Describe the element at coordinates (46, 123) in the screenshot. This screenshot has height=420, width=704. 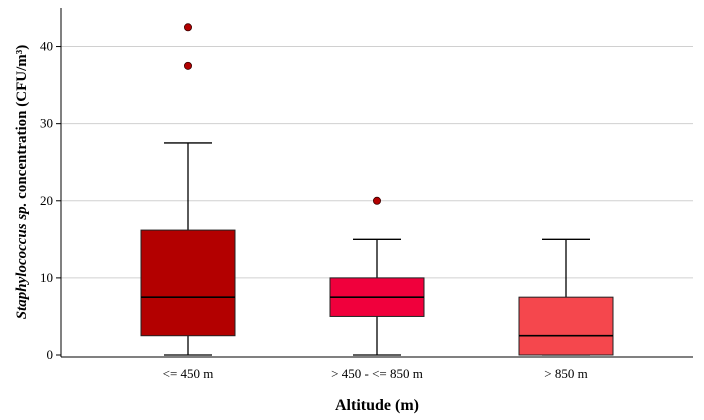
I see `y-tick-label-30: 30` at that location.